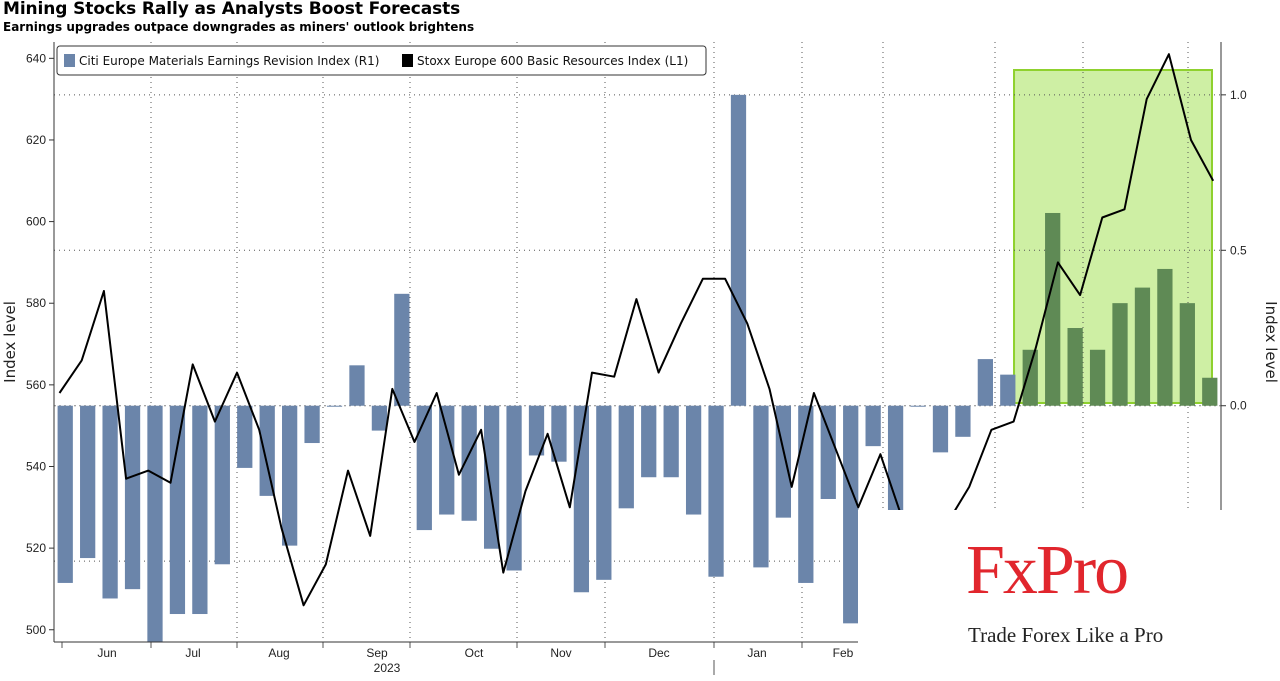 This screenshot has width=1280, height=681. What do you see at coordinates (192, 653) in the screenshot?
I see `month-label: Jul` at bounding box center [192, 653].